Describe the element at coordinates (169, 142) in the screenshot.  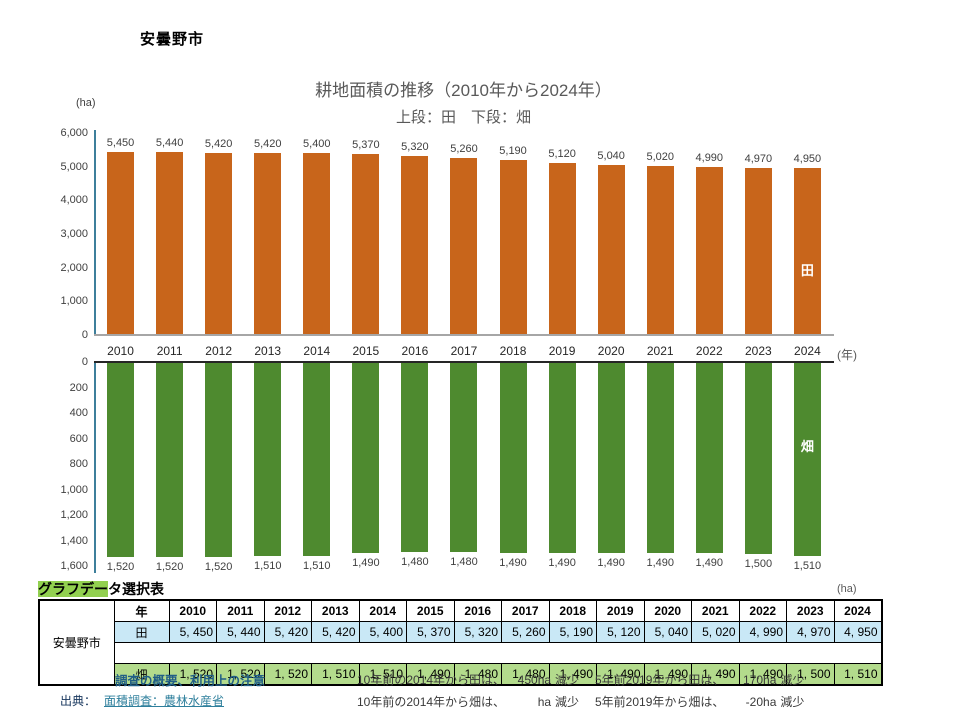
I see `bar-value-label: 5,440` at that location.